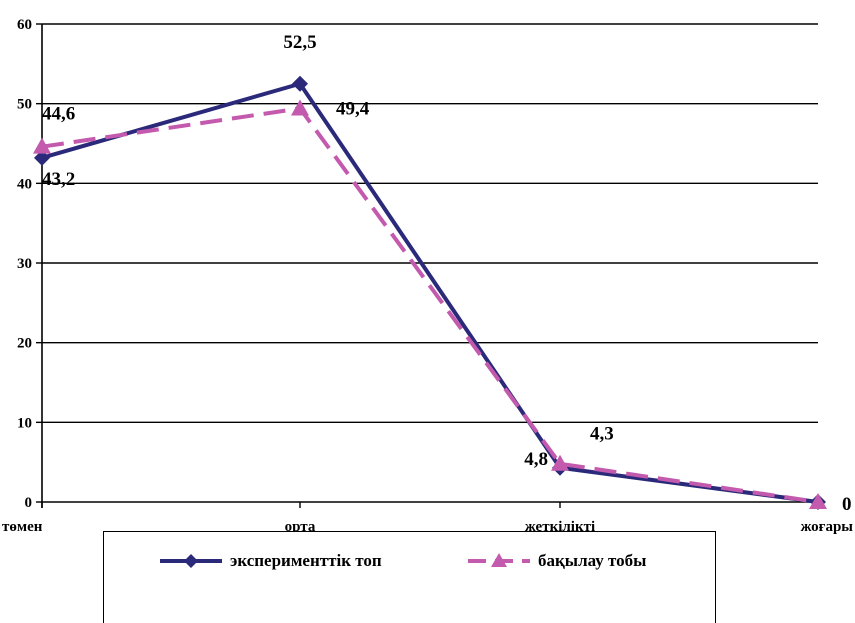 Image resolution: width=855 pixels, height=623 pixels. I want to click on y-tick-label: 50, so click(24, 105).